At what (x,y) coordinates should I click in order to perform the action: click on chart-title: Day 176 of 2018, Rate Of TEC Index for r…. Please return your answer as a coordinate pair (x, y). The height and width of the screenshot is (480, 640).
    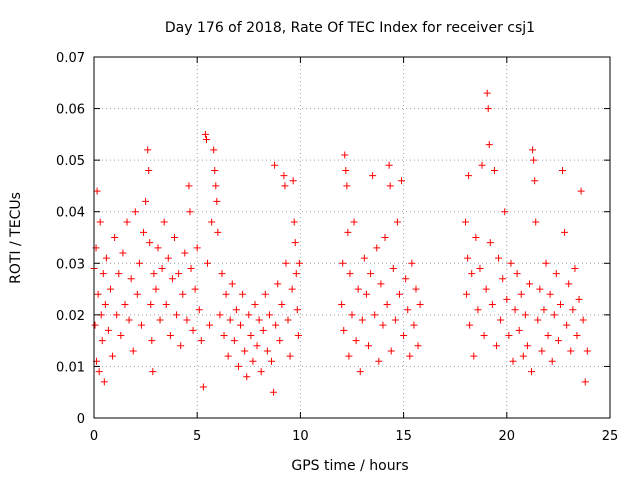
    Looking at the image, I should click on (350, 28).